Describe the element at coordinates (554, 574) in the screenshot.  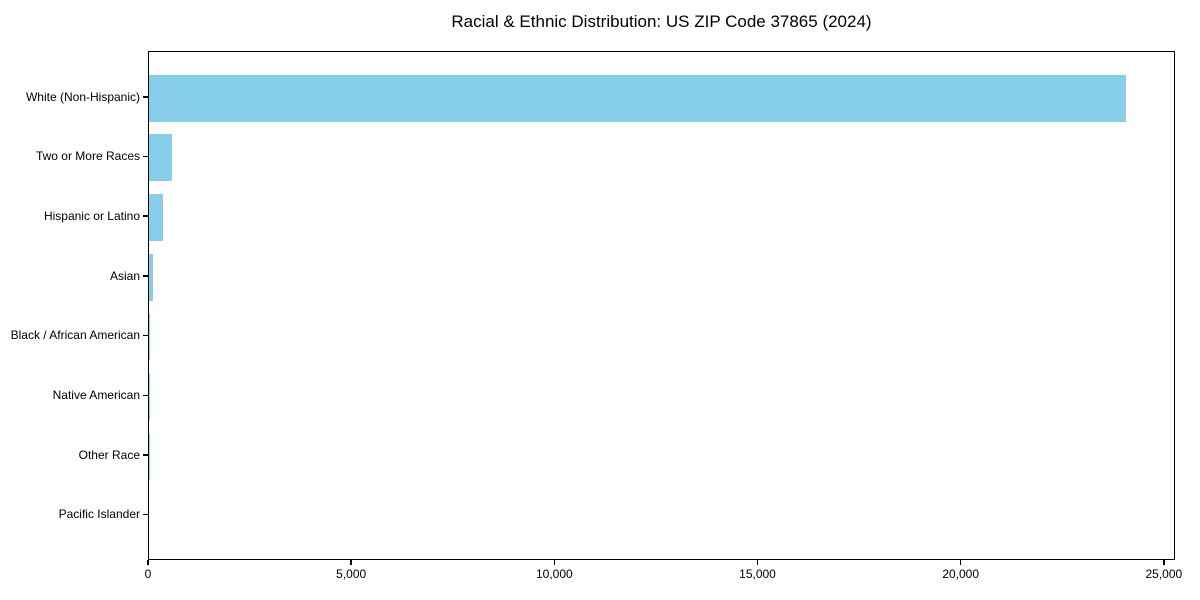
I see `x-tick-label: 10,000` at that location.